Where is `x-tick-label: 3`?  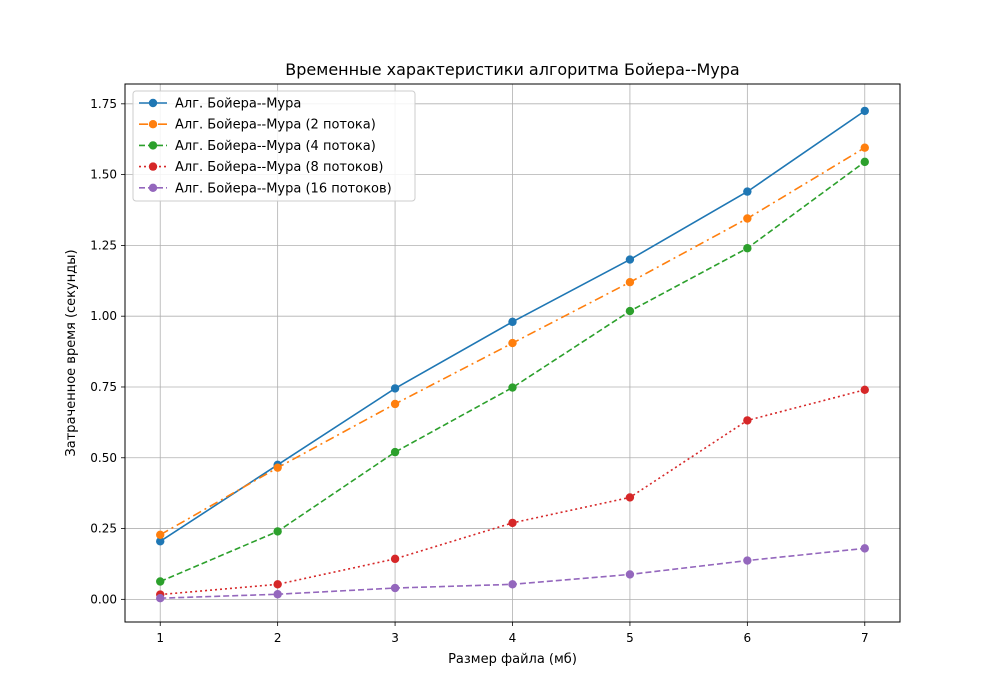 x-tick-label: 3 is located at coordinates (395, 638).